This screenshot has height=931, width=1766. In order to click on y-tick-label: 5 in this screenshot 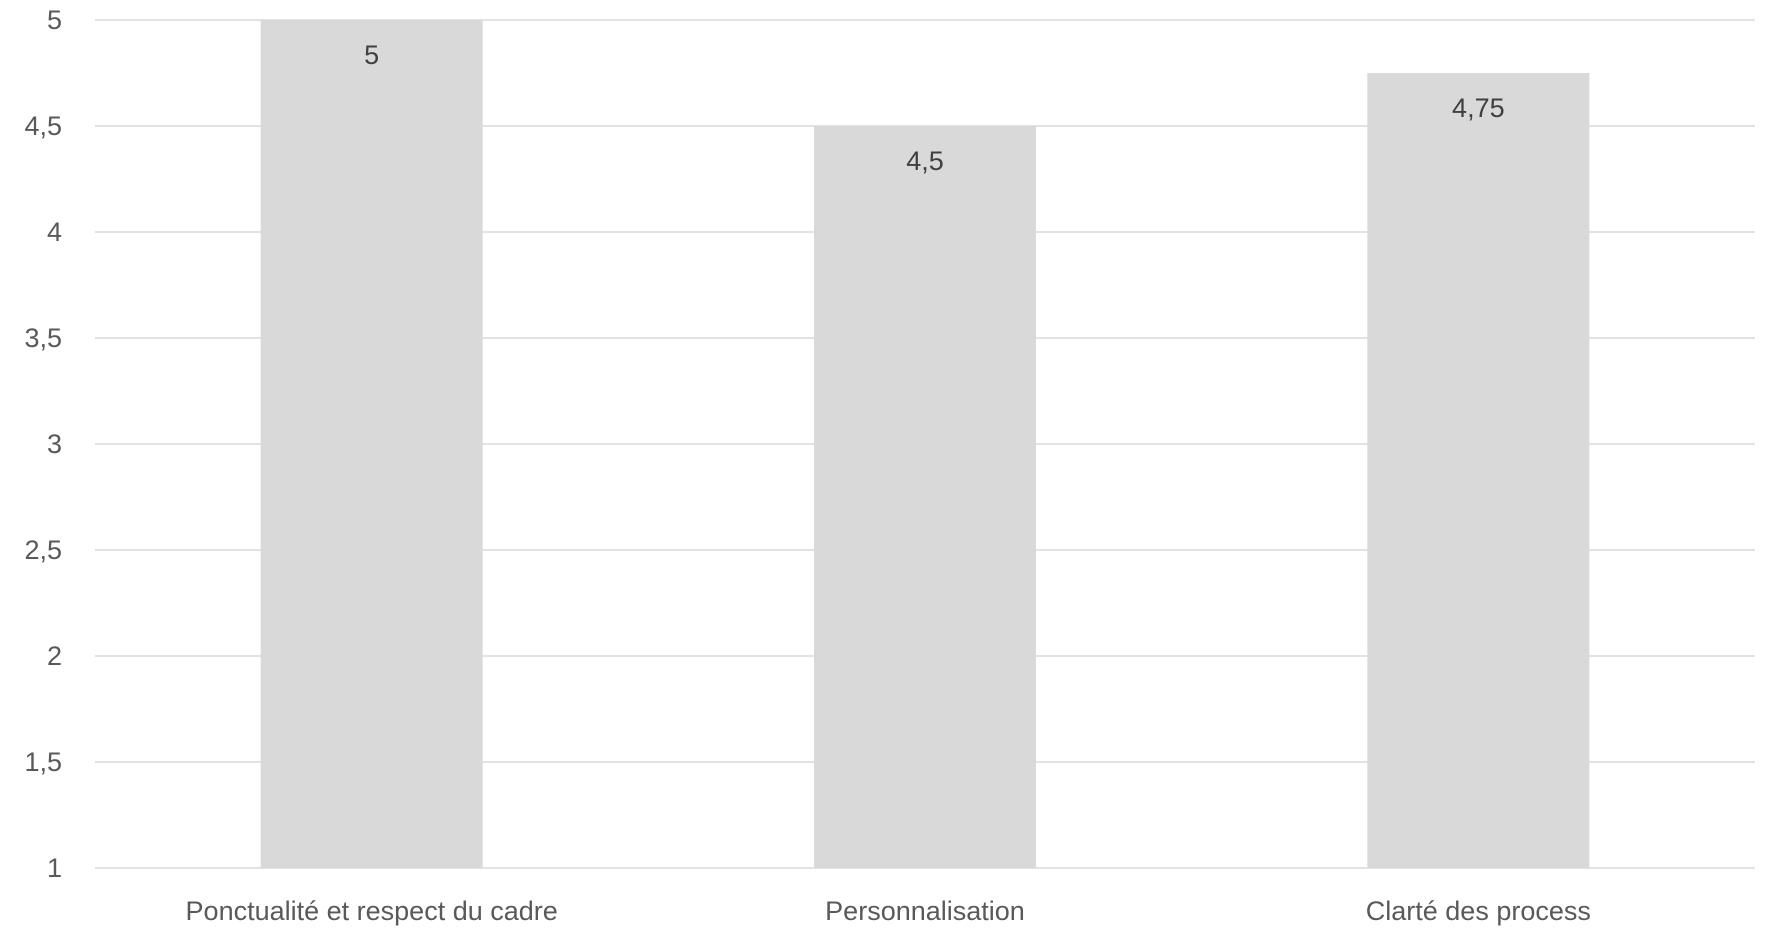, I will do `click(54, 20)`.